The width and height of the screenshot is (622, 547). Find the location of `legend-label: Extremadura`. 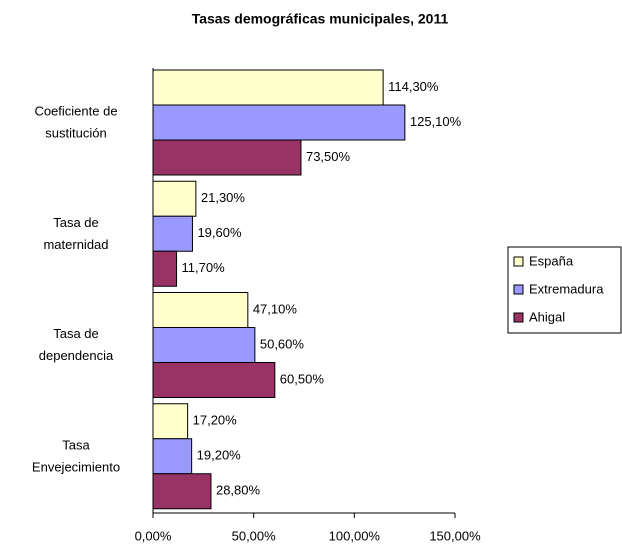

legend-label: Extremadura is located at coordinates (566, 288).